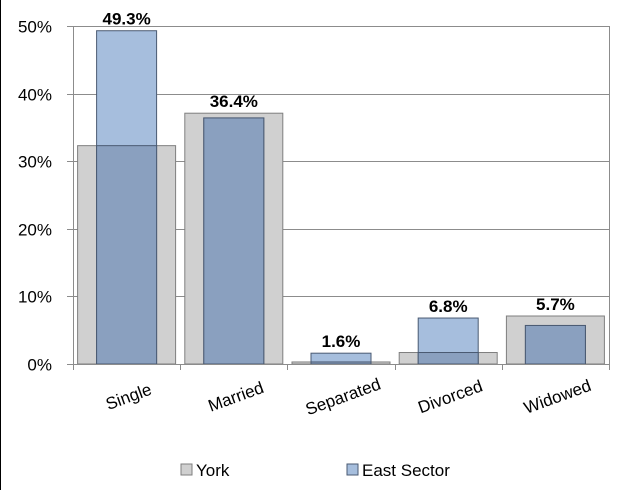  I want to click on data-label: 49.3%, so click(126, 19).